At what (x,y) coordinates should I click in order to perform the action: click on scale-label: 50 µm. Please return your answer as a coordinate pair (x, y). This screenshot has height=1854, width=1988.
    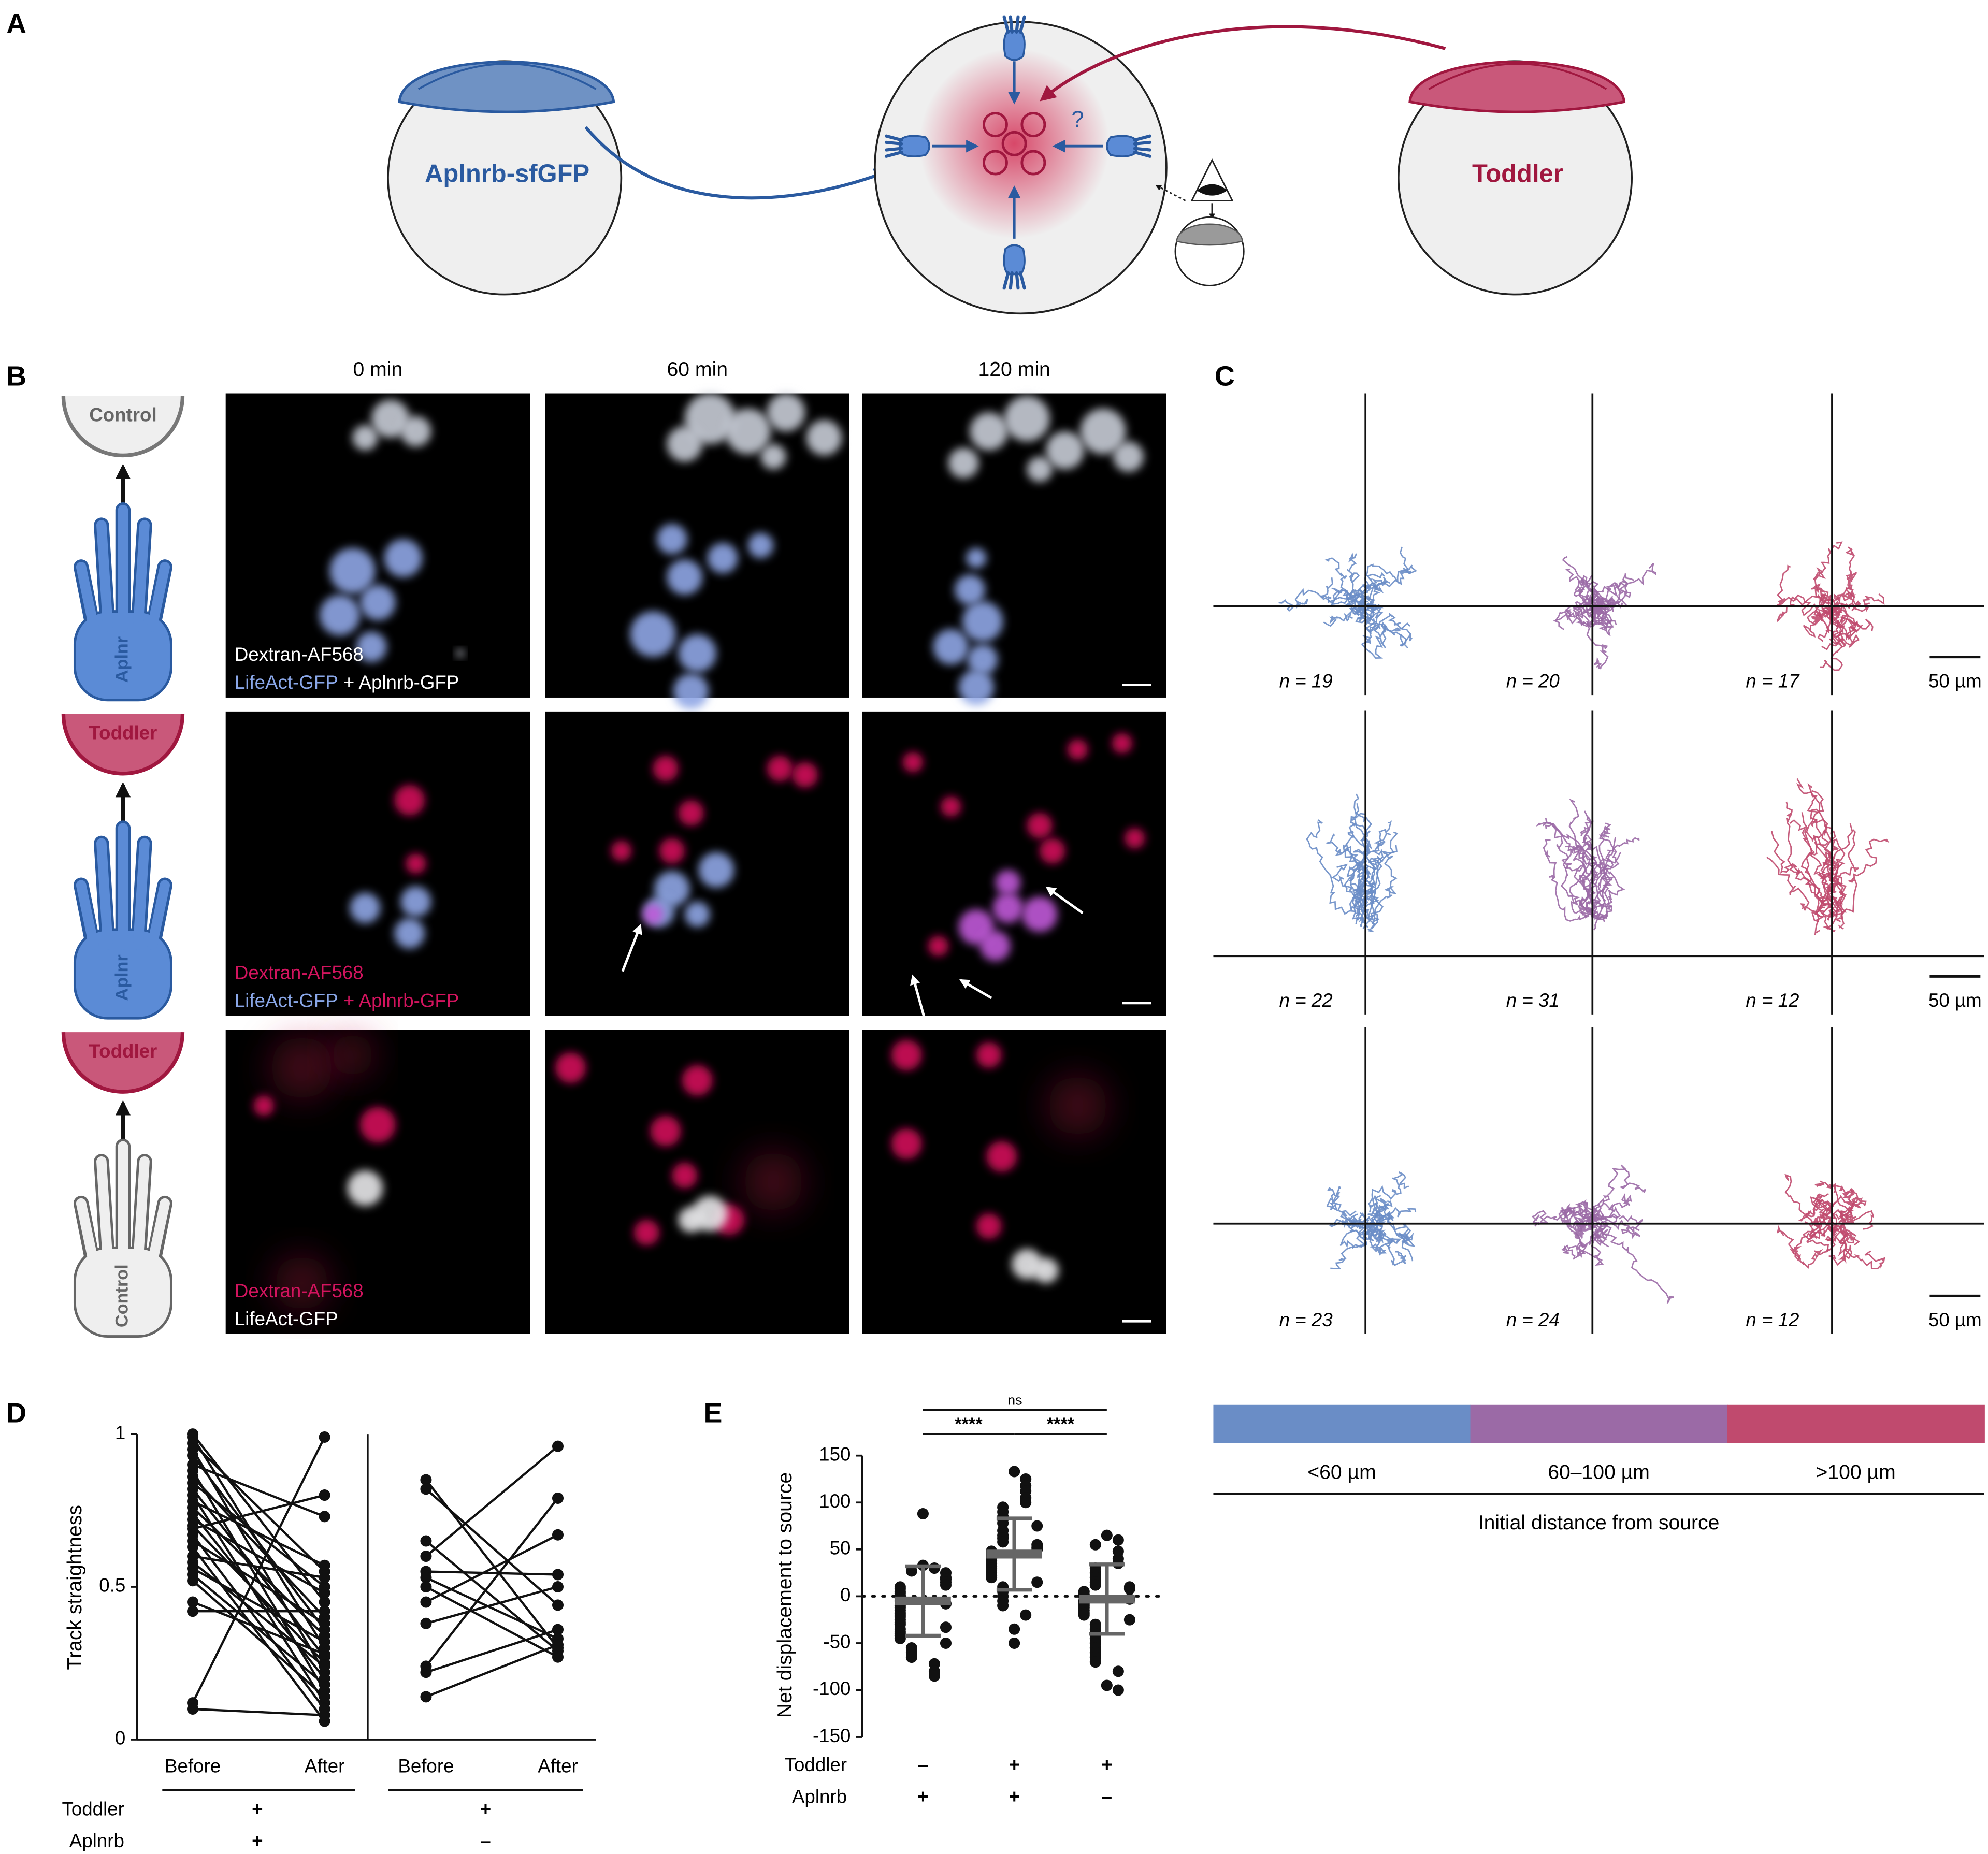
    Looking at the image, I should click on (1955, 680).